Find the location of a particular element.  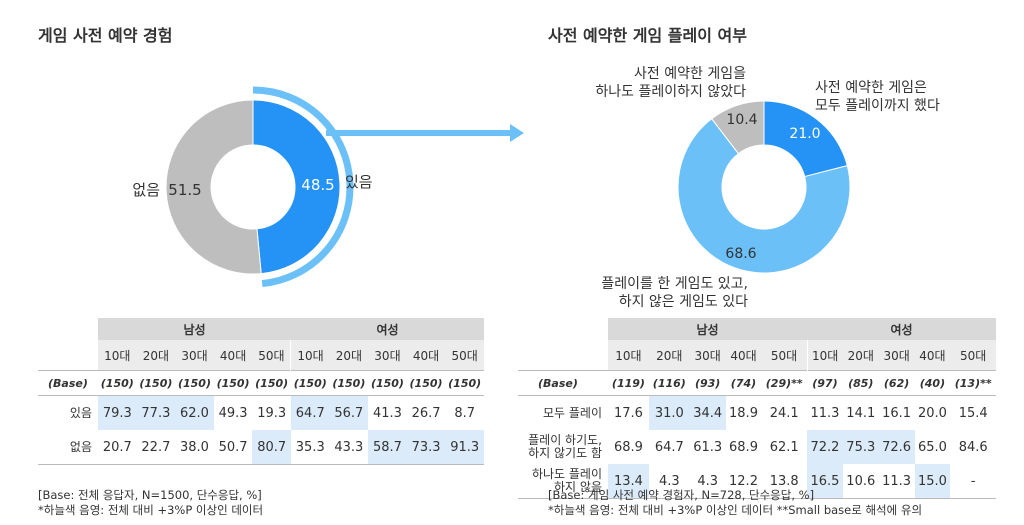

row-label: 없음 is located at coordinates (68, 447).